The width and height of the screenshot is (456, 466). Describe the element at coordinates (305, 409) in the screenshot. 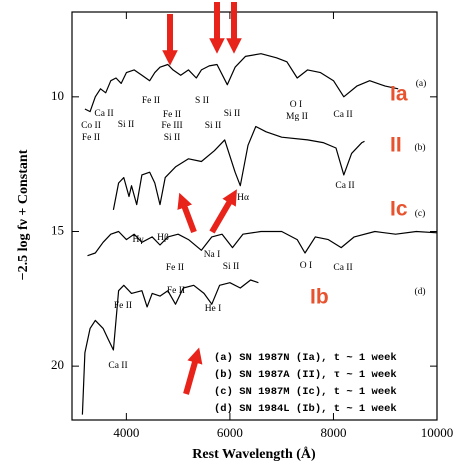

I see `legend-entry: (d) SN 1984L (Ib), t ~ 1 week` at that location.